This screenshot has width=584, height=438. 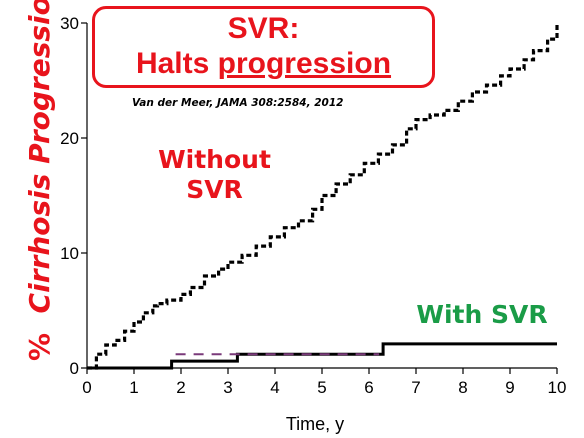 I want to click on y-axis-label: % Cirrhosis Progression, so click(x=40, y=180).